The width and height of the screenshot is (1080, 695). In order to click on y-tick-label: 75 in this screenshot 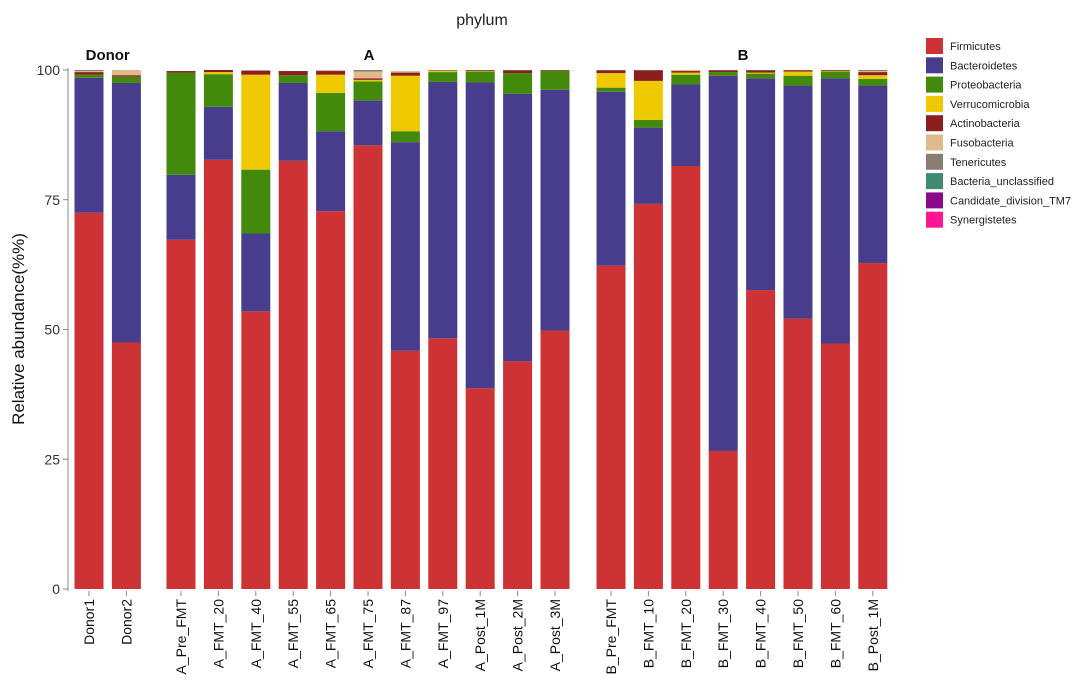, I will do `click(52, 200)`.